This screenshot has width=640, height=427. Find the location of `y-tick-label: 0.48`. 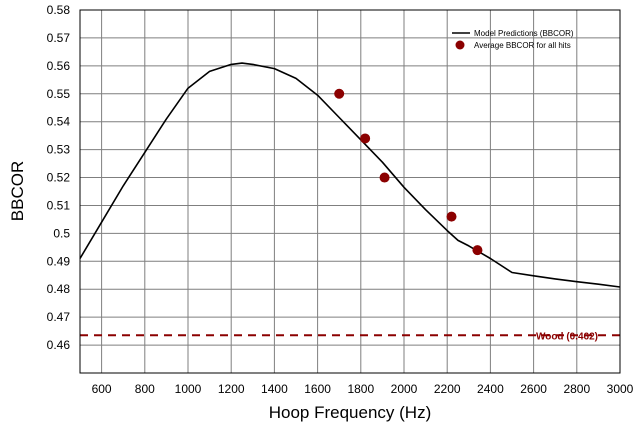

y-tick-label: 0.48 is located at coordinates (59, 289).